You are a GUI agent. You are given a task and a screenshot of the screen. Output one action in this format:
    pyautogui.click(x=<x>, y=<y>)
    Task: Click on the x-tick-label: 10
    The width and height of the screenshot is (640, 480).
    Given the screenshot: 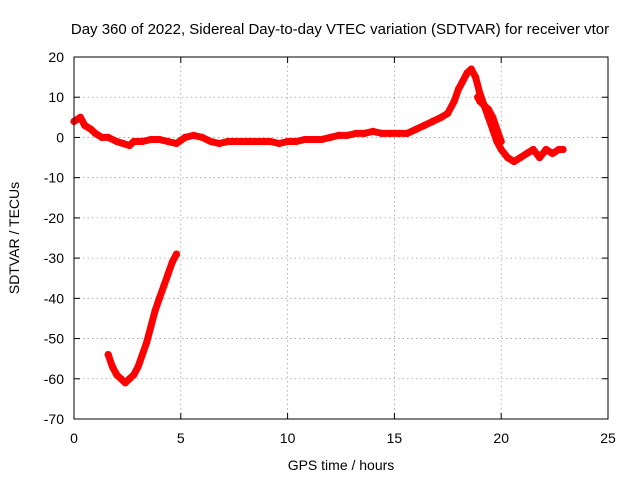 What is the action you would take?
    pyautogui.click(x=288, y=438)
    